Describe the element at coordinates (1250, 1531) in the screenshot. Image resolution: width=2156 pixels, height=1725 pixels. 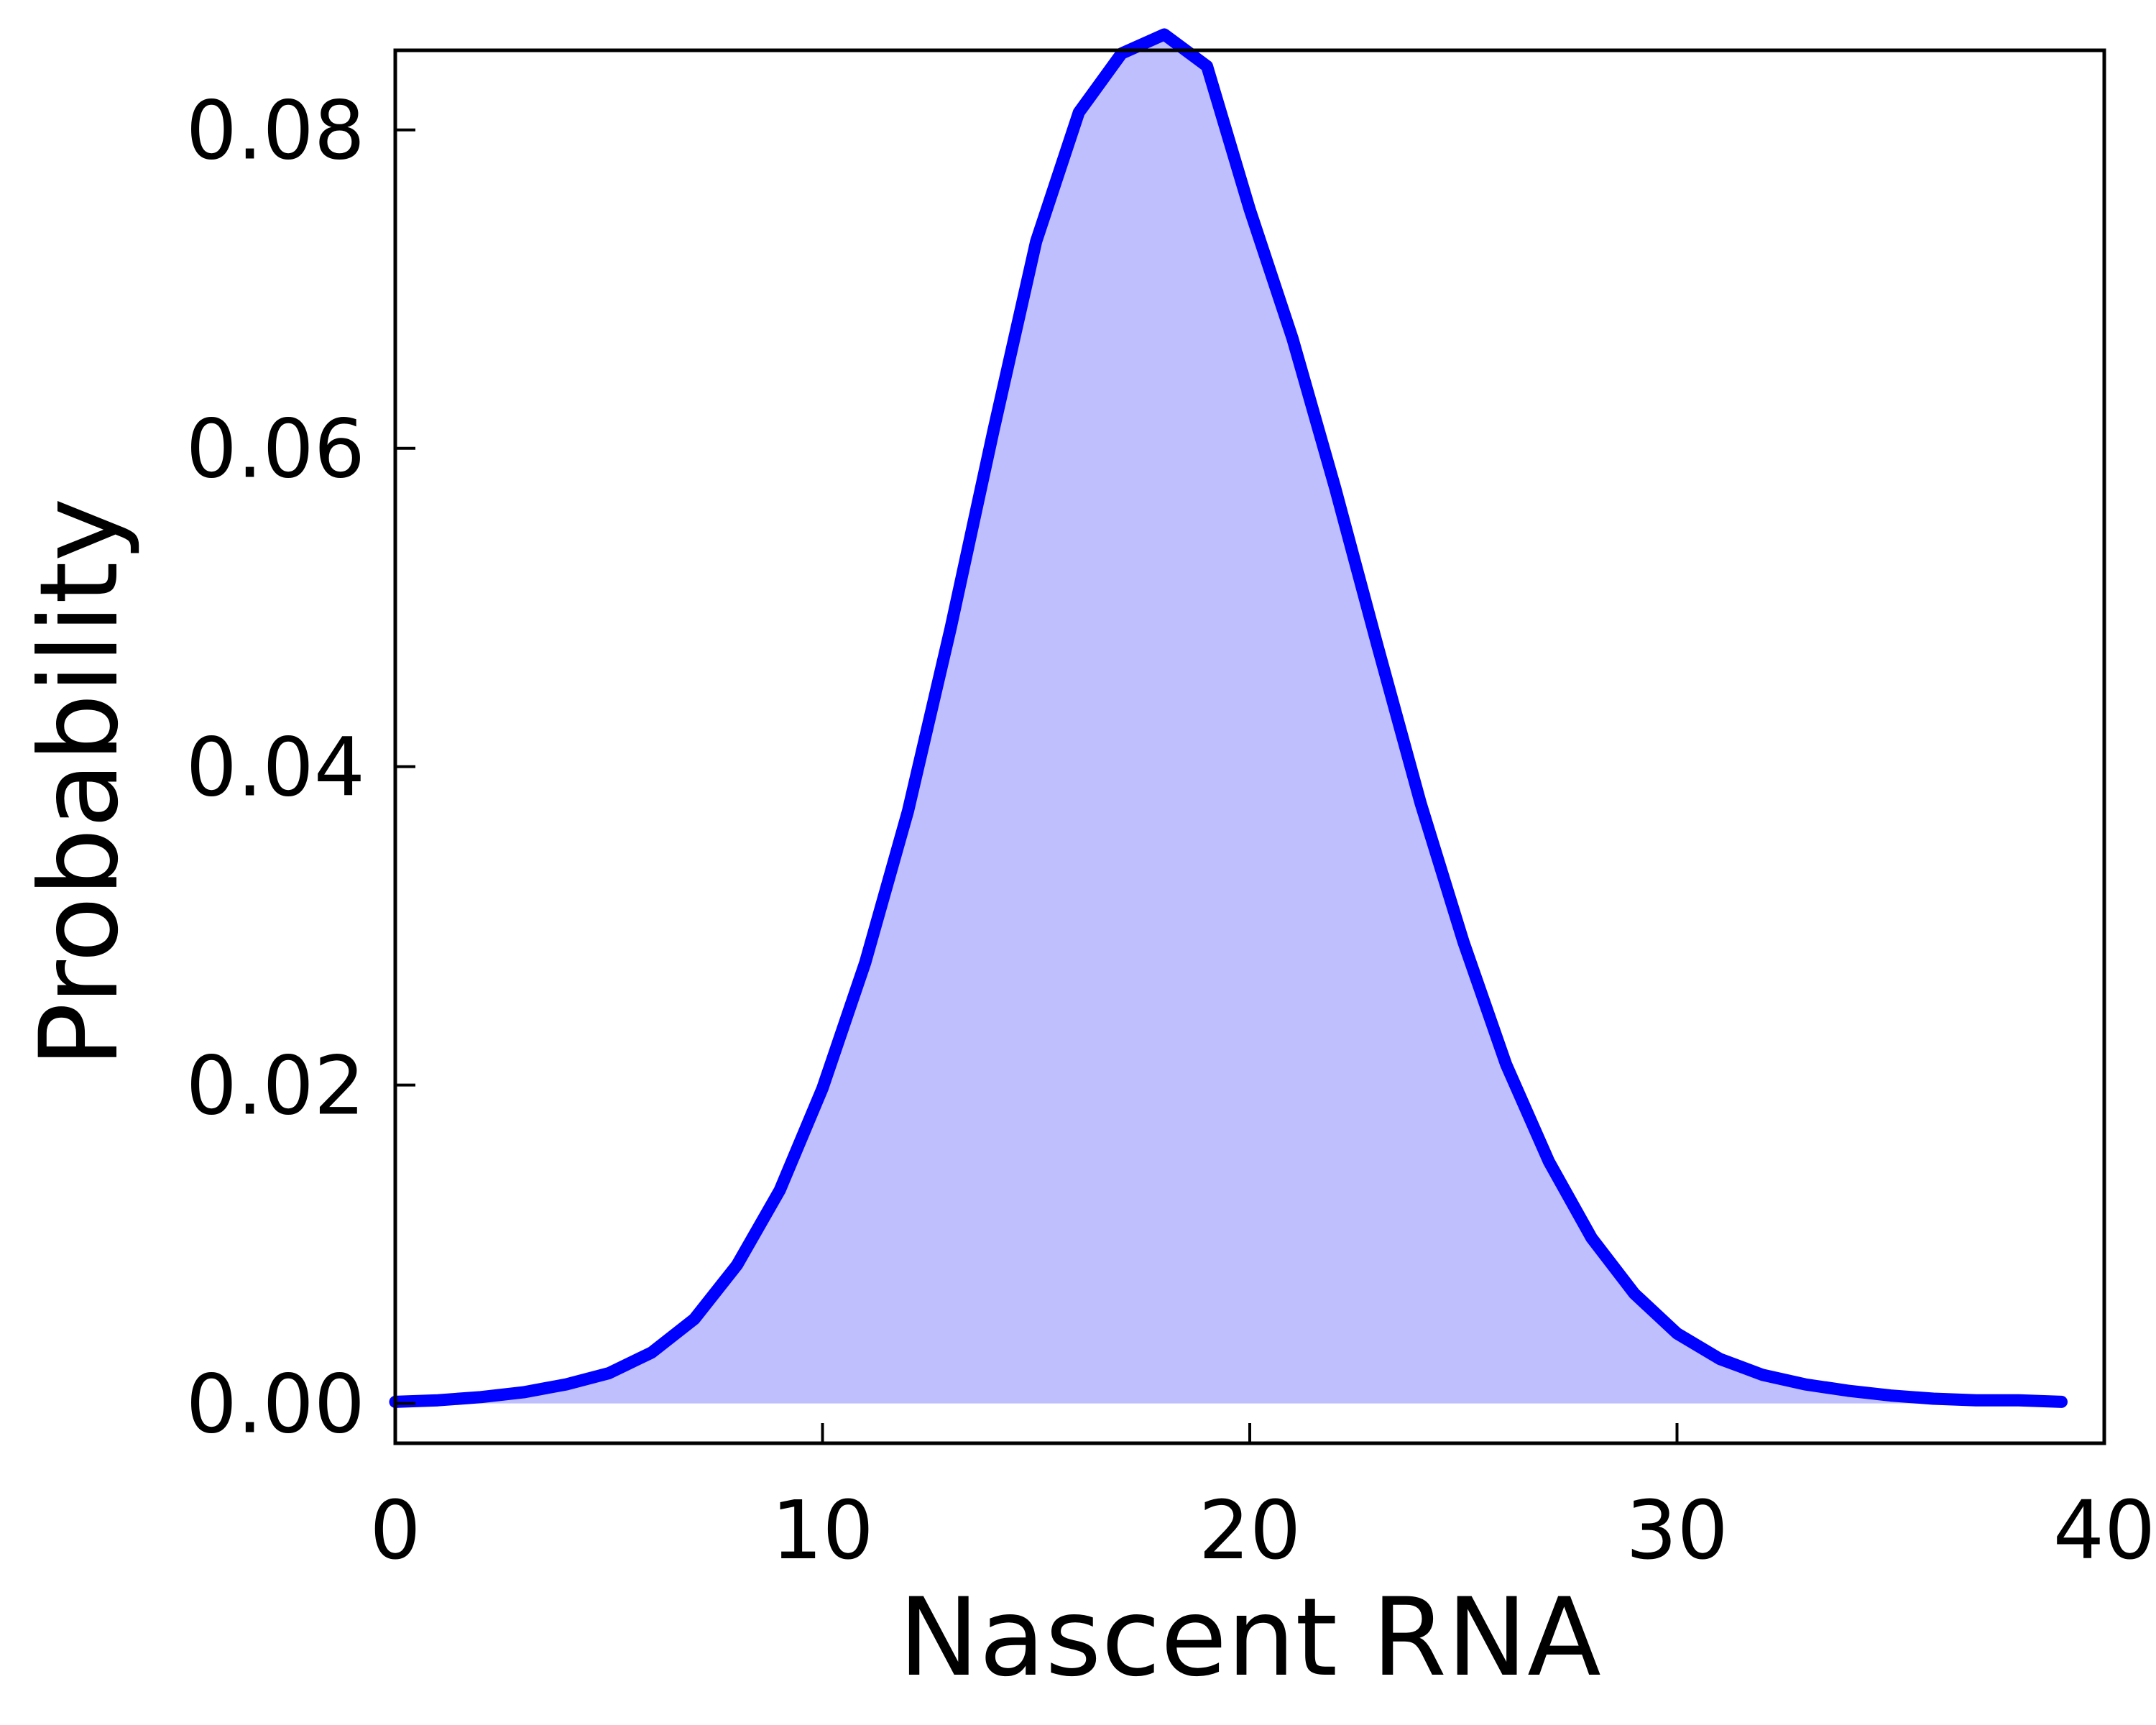
I see `x-tick-label: 20` at that location.